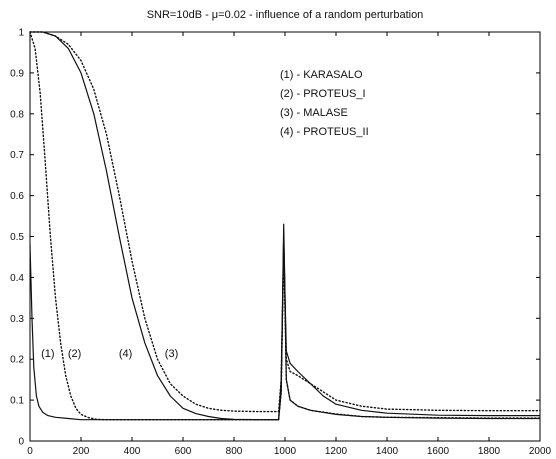 This screenshot has height=459, width=556. Describe the element at coordinates (234, 451) in the screenshot. I see `x-tick-label: 800` at that location.